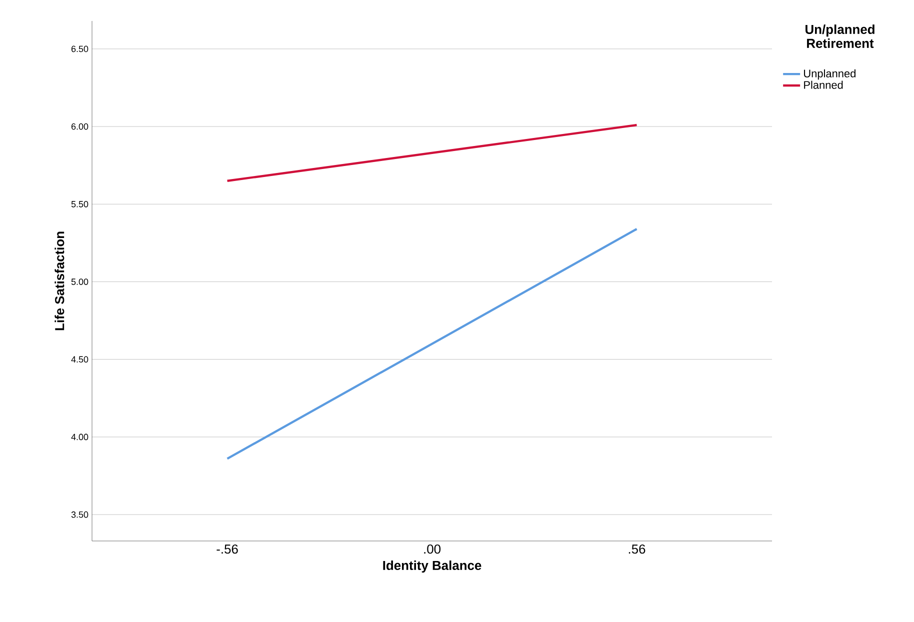  What do you see at coordinates (79, 126) in the screenshot?
I see `y-tick-label: 6.00` at bounding box center [79, 126].